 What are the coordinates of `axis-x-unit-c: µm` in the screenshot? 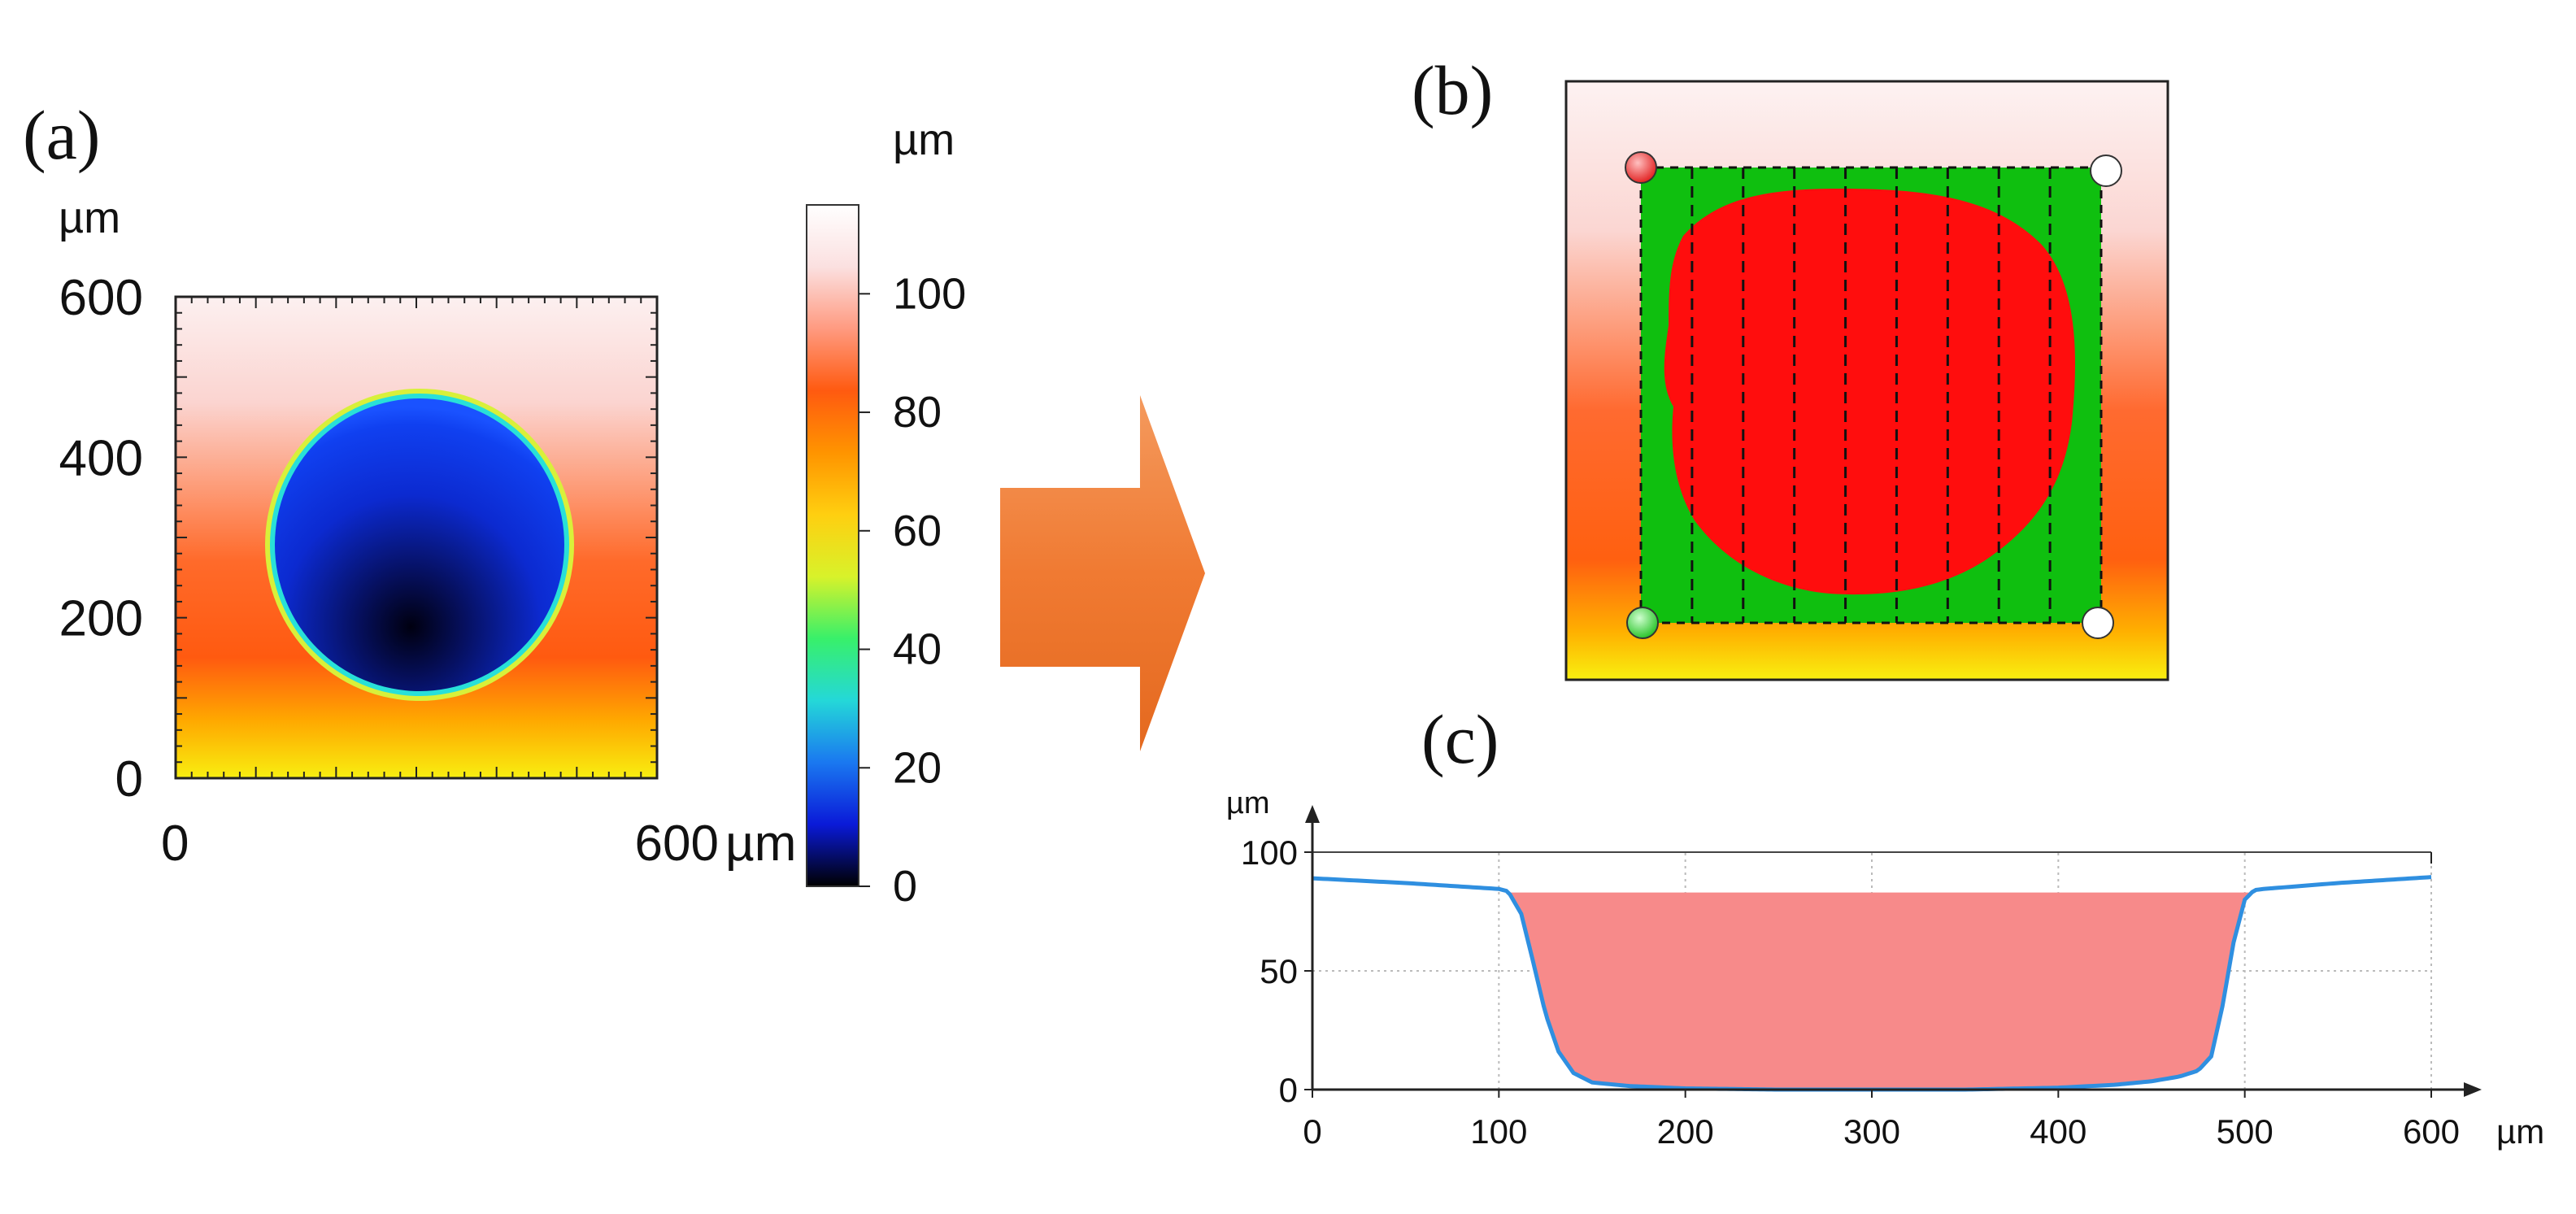 It's located at (2520, 1131).